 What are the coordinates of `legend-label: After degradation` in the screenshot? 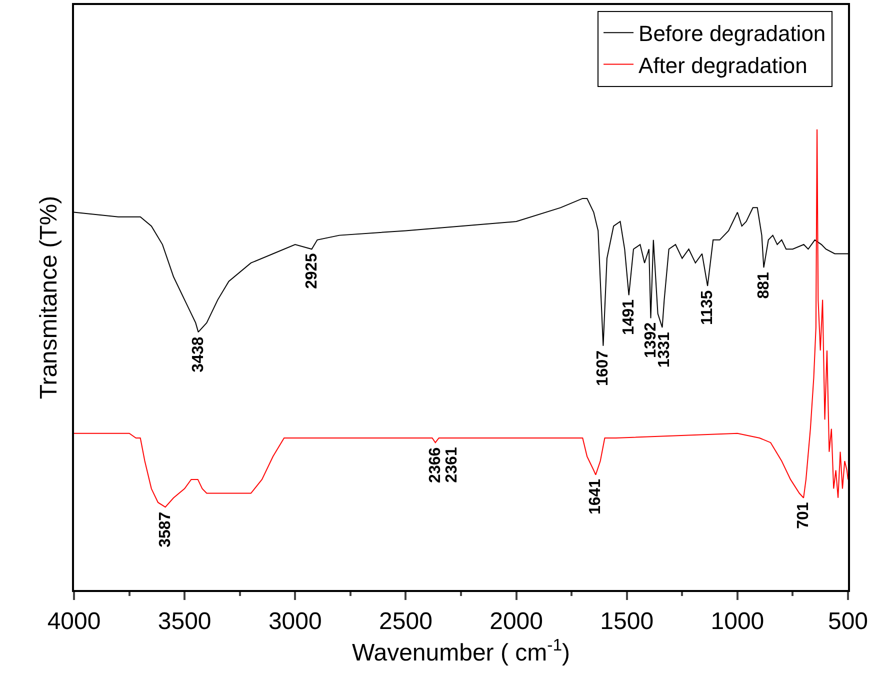 It's located at (723, 65).